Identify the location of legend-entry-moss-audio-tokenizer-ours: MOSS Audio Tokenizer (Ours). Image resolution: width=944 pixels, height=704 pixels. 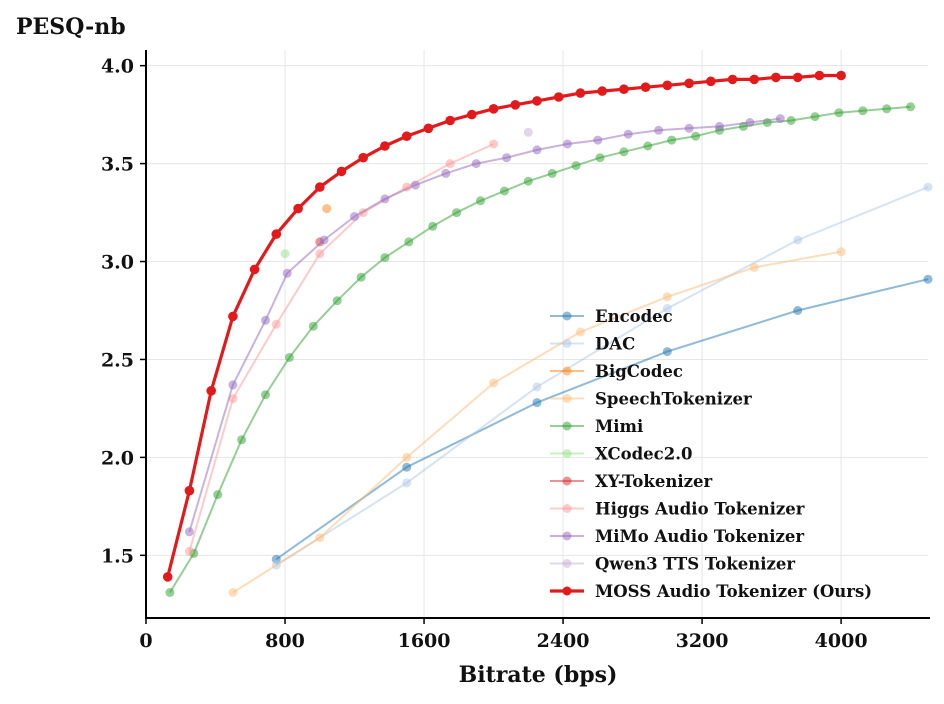
(711, 591).